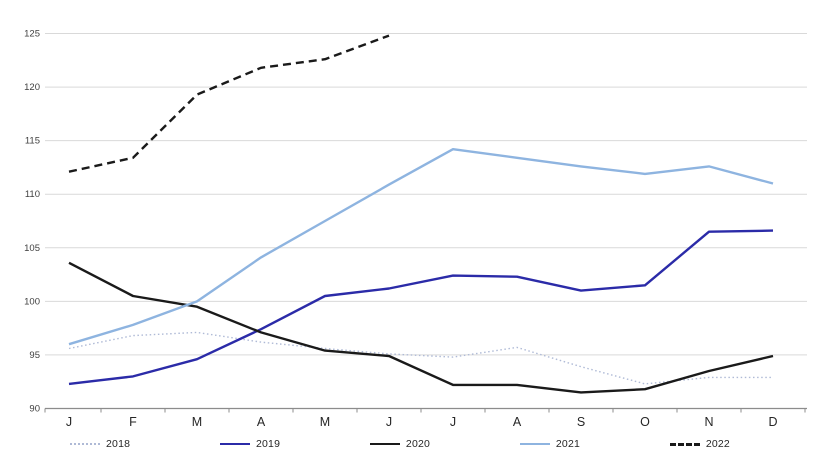  What do you see at coordinates (32, 301) in the screenshot?
I see `y-axis-tick-label: 100` at bounding box center [32, 301].